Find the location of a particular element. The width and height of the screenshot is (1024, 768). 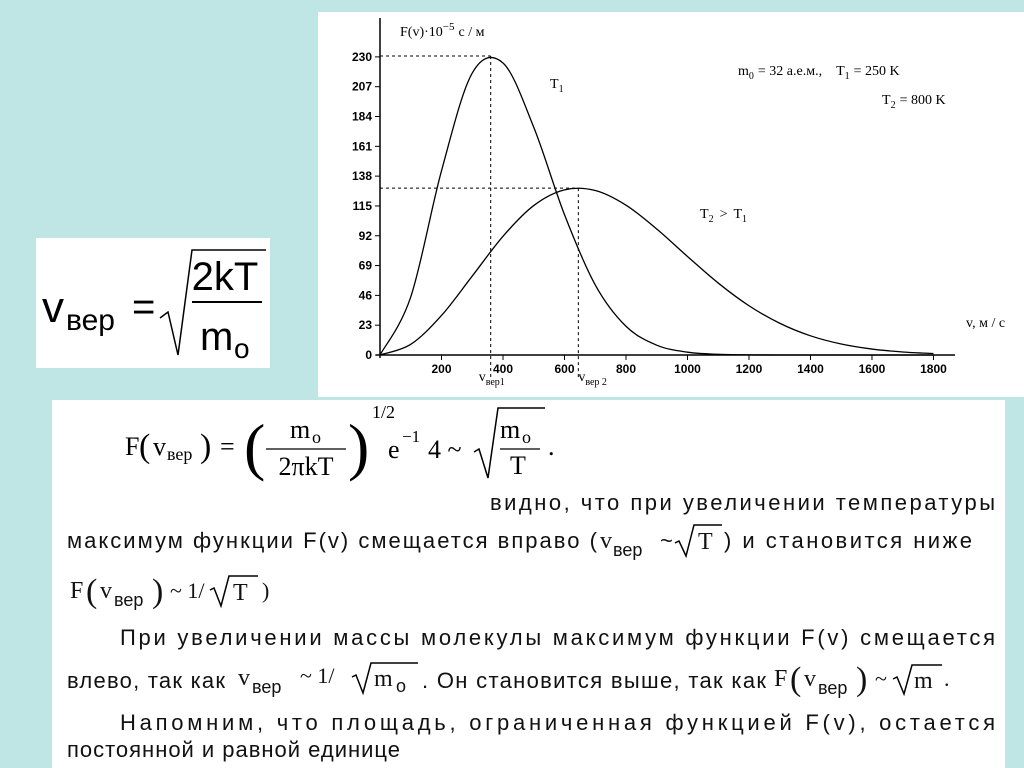

y-tick-label: 138 is located at coordinates (362, 176).